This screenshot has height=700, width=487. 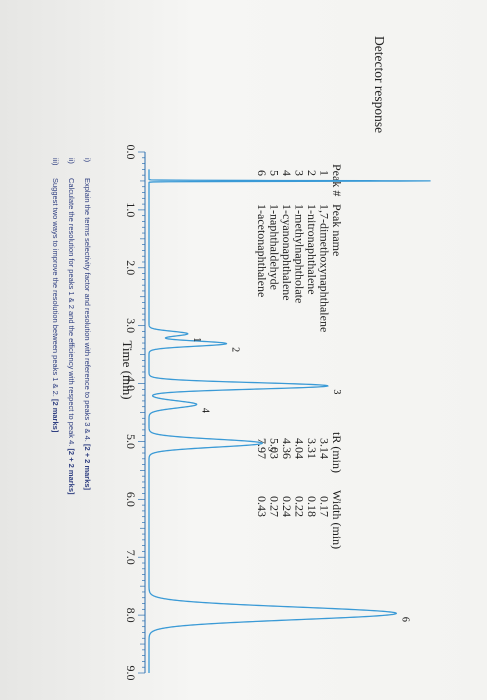 I want to click on table-cell: 3, so click(x=300, y=173).